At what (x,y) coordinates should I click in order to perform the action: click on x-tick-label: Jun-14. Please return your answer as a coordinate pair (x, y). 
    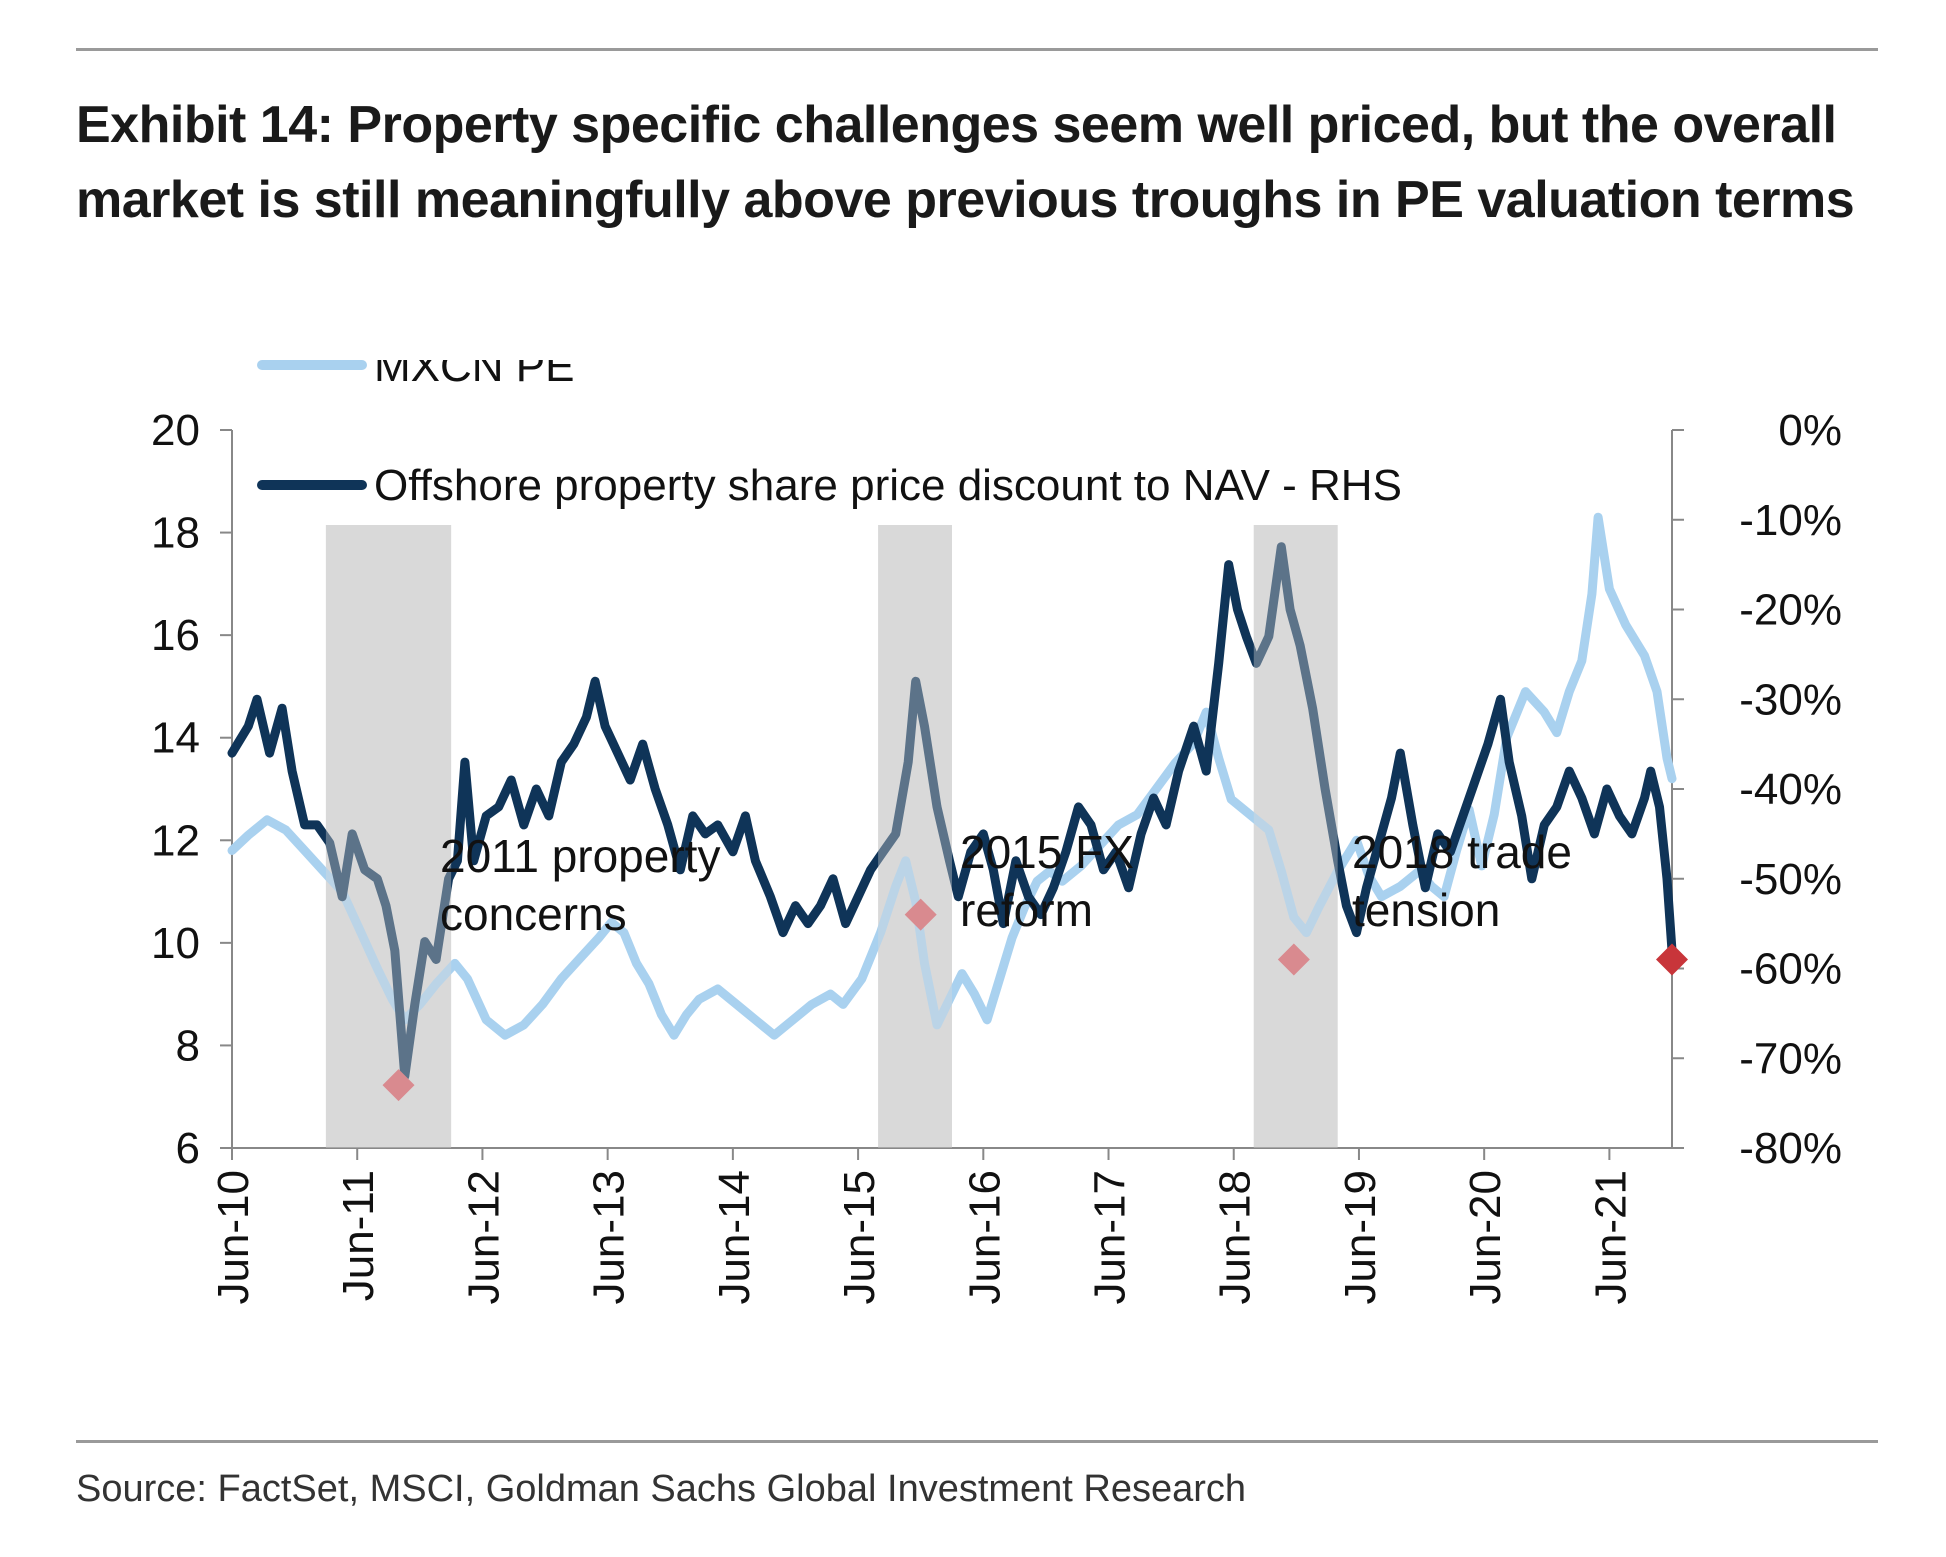
    Looking at the image, I should click on (734, 1237).